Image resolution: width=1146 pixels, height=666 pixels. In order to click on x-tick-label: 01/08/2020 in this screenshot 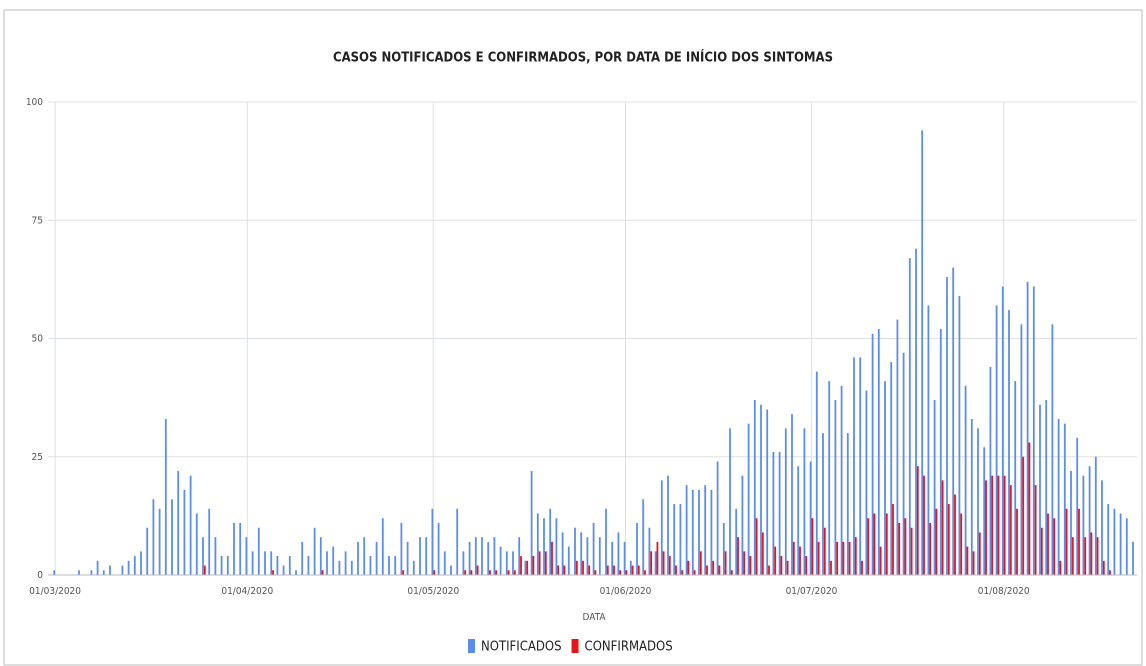, I will do `click(1004, 591)`.